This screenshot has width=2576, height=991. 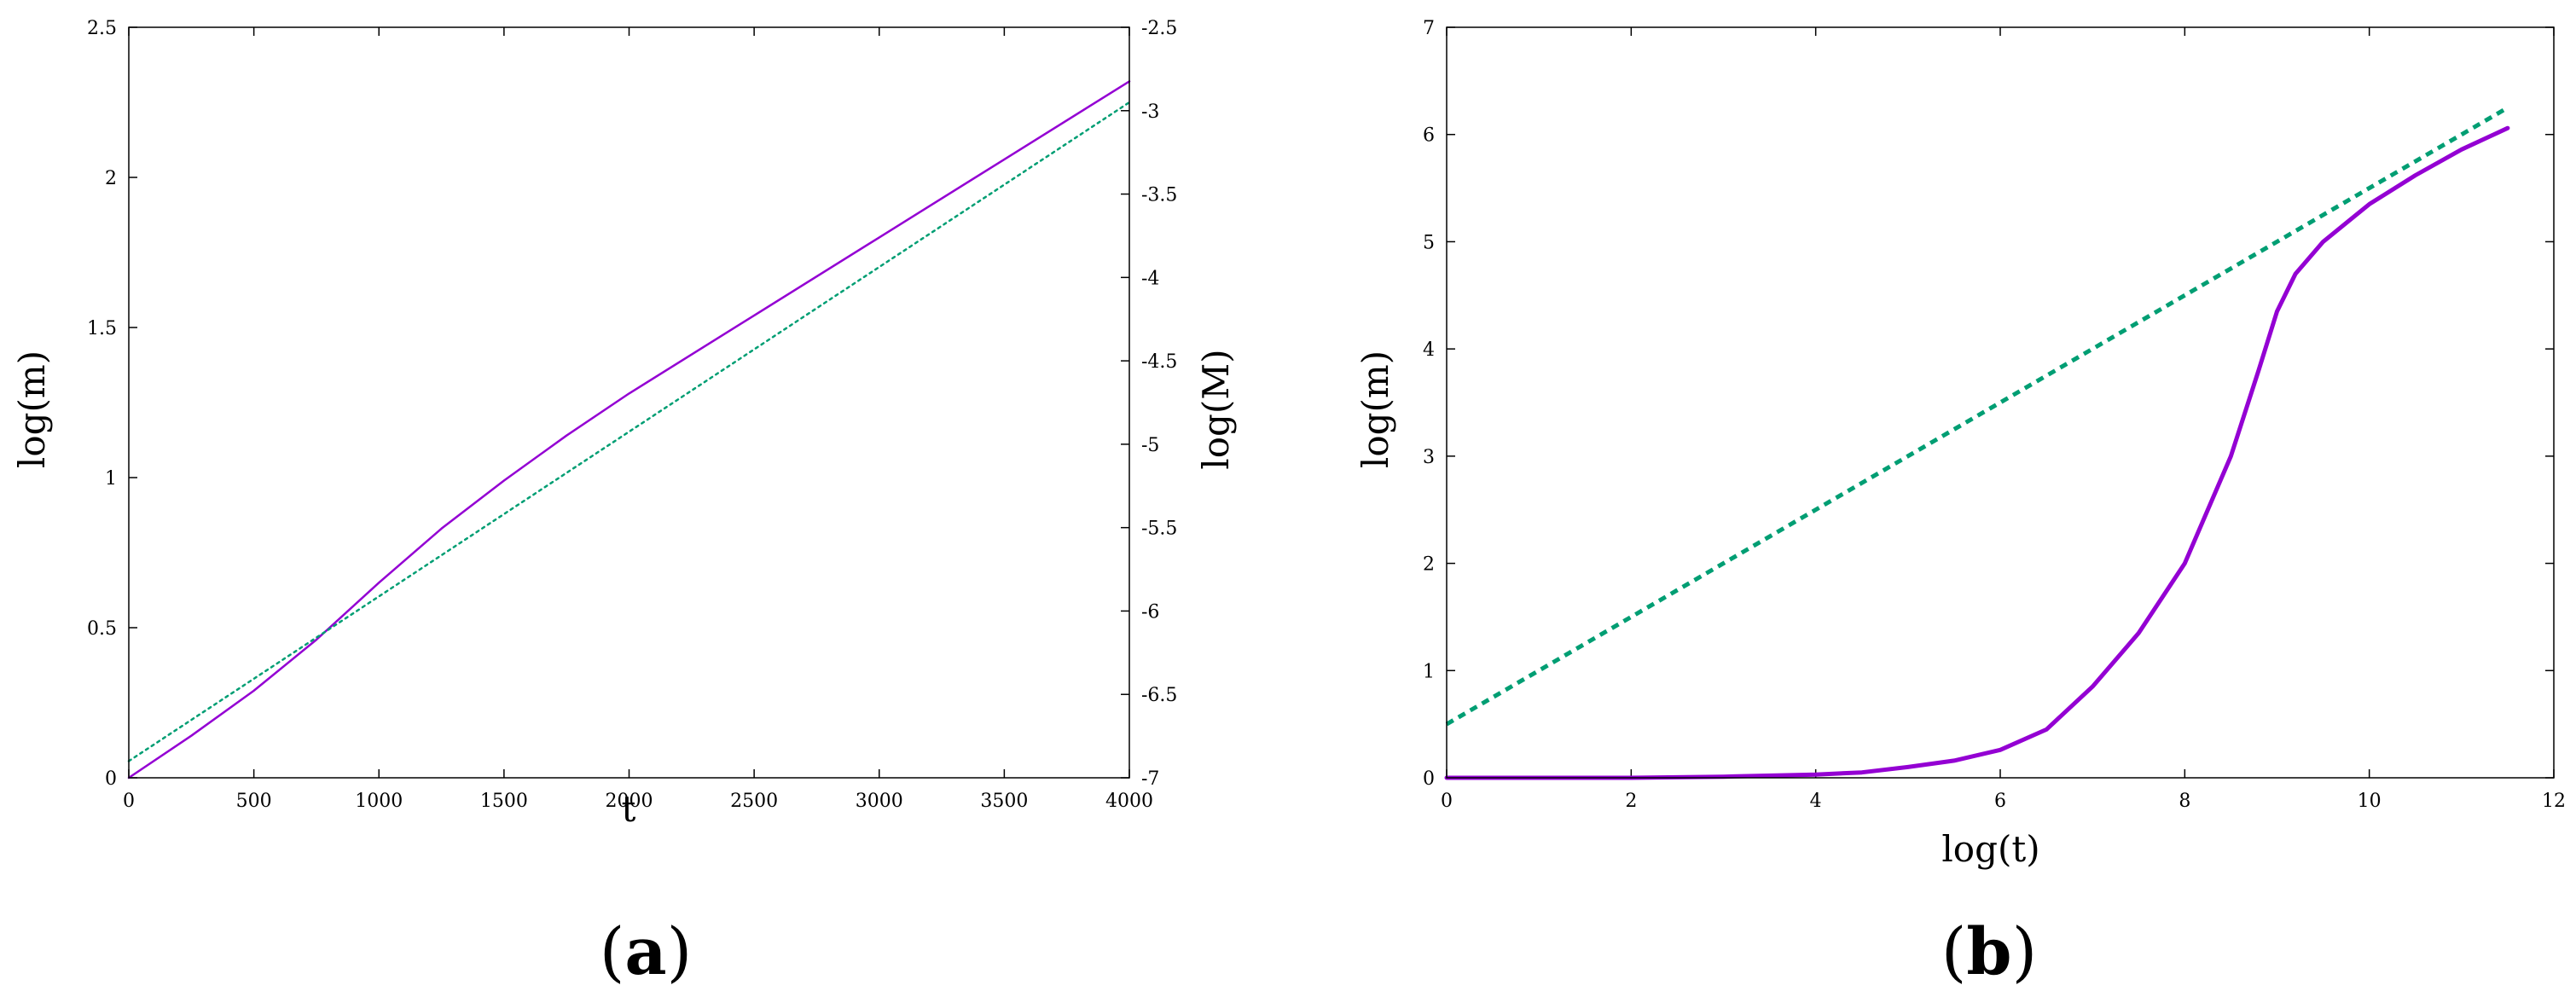 I want to click on panel-a-x-tick-label: 0, so click(x=129, y=801).